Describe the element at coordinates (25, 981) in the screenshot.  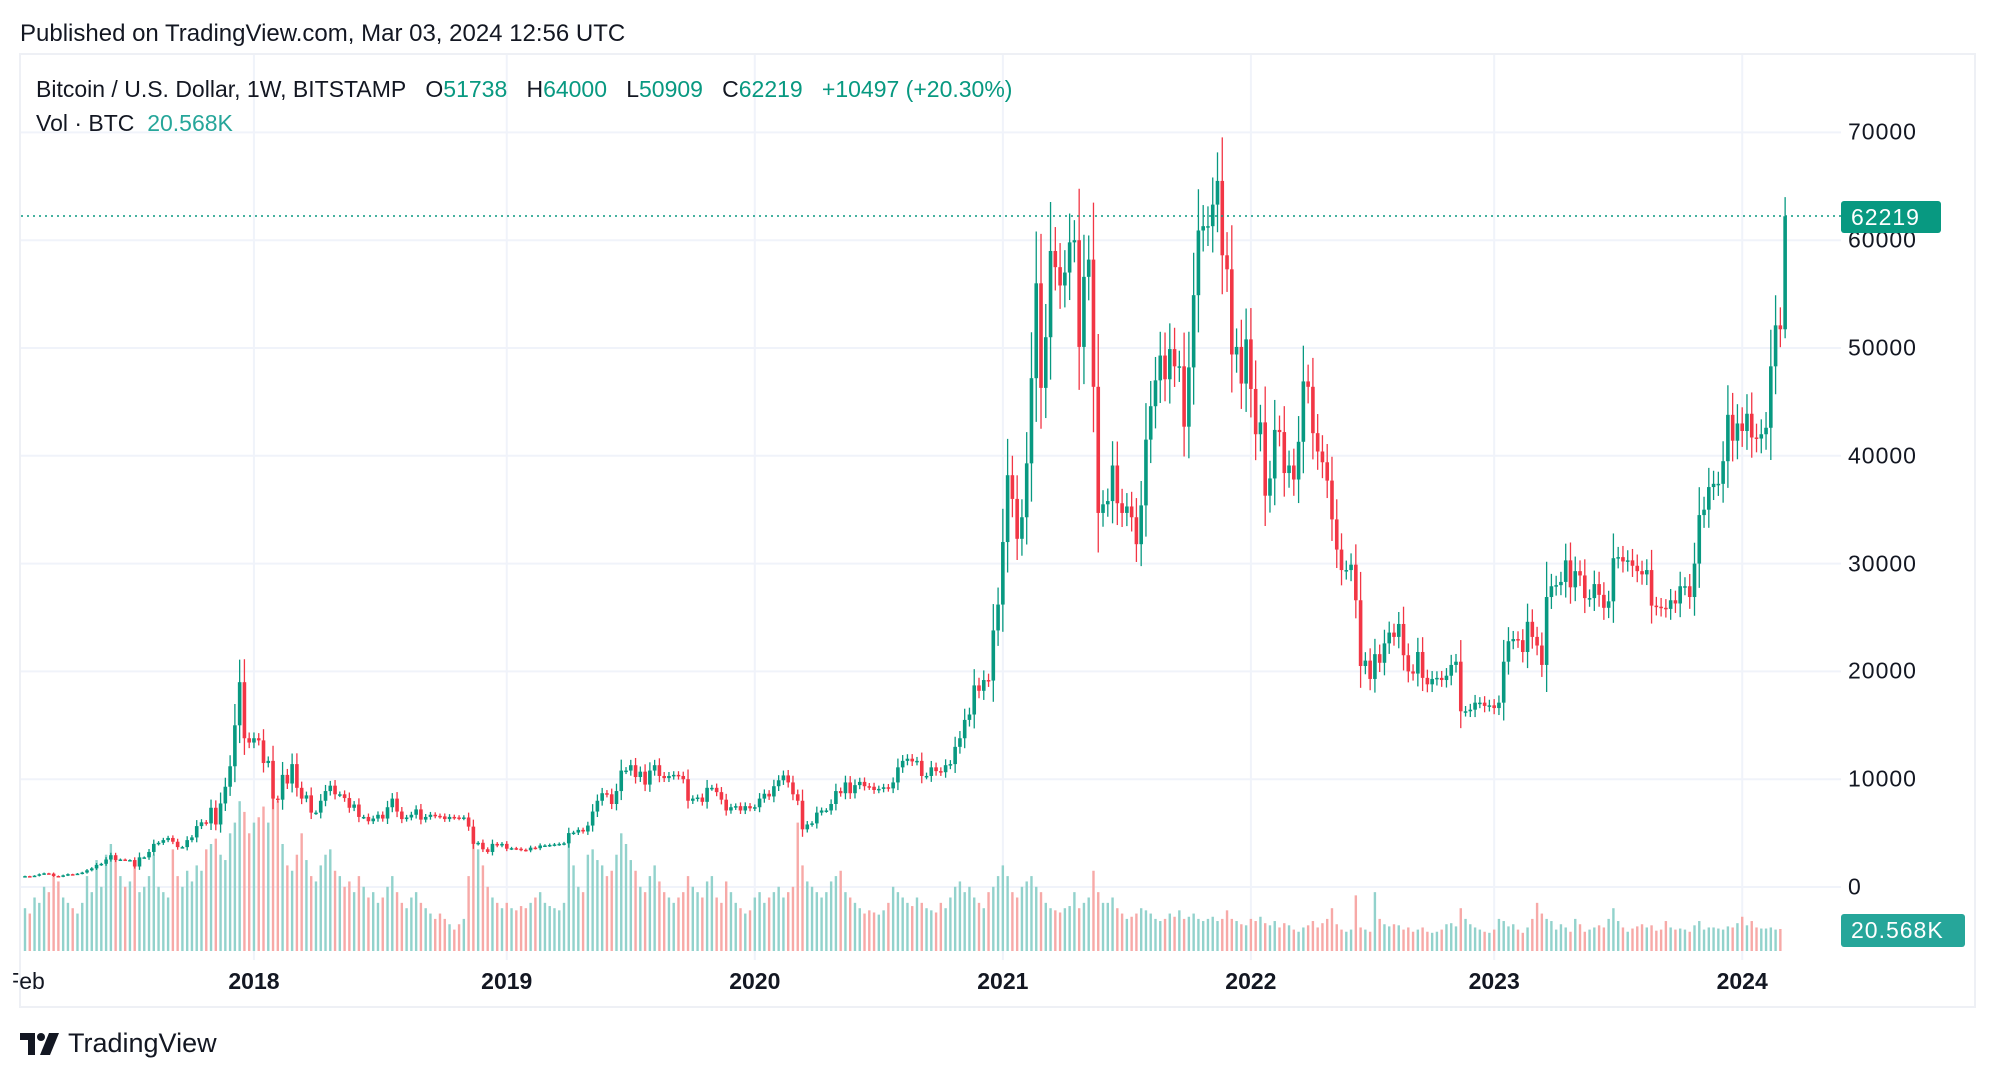
I see `time-tick-label: Feb` at that location.